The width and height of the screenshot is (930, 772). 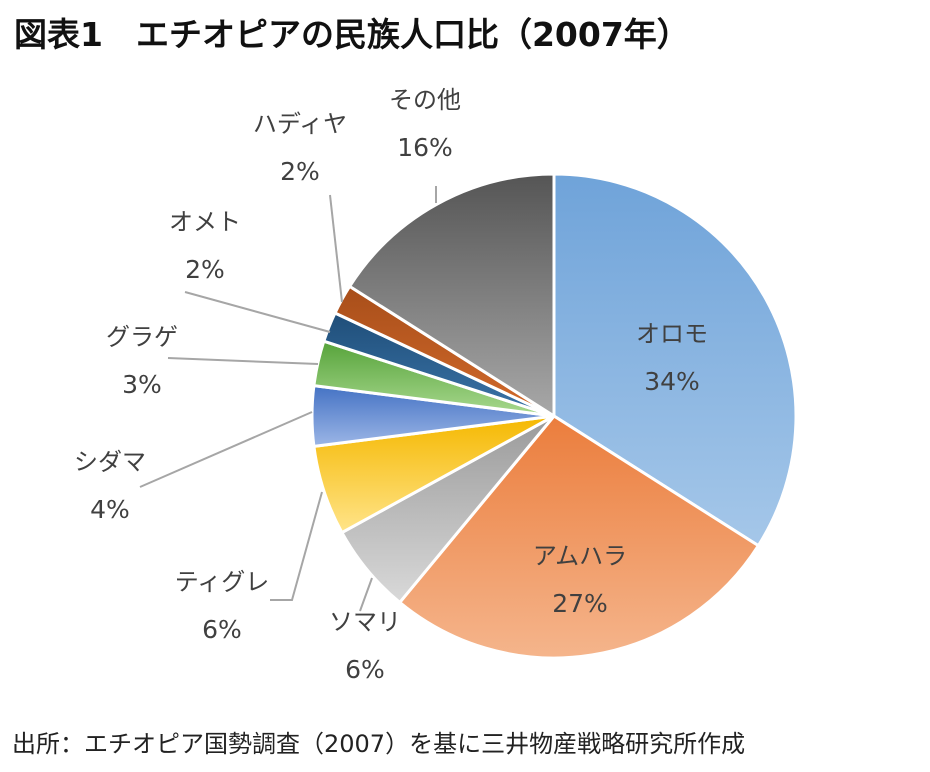 What do you see at coordinates (425, 100) in the screenshot?
I see `slice-name-label-other: その他` at bounding box center [425, 100].